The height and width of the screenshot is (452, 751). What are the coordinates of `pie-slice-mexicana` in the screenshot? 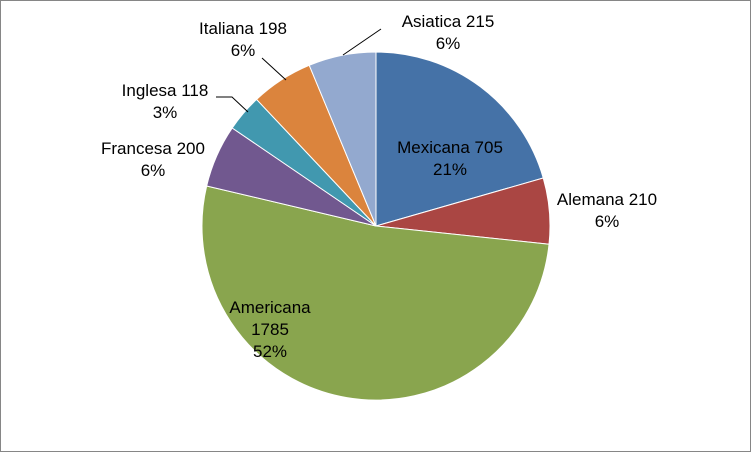 It's located at (459, 139).